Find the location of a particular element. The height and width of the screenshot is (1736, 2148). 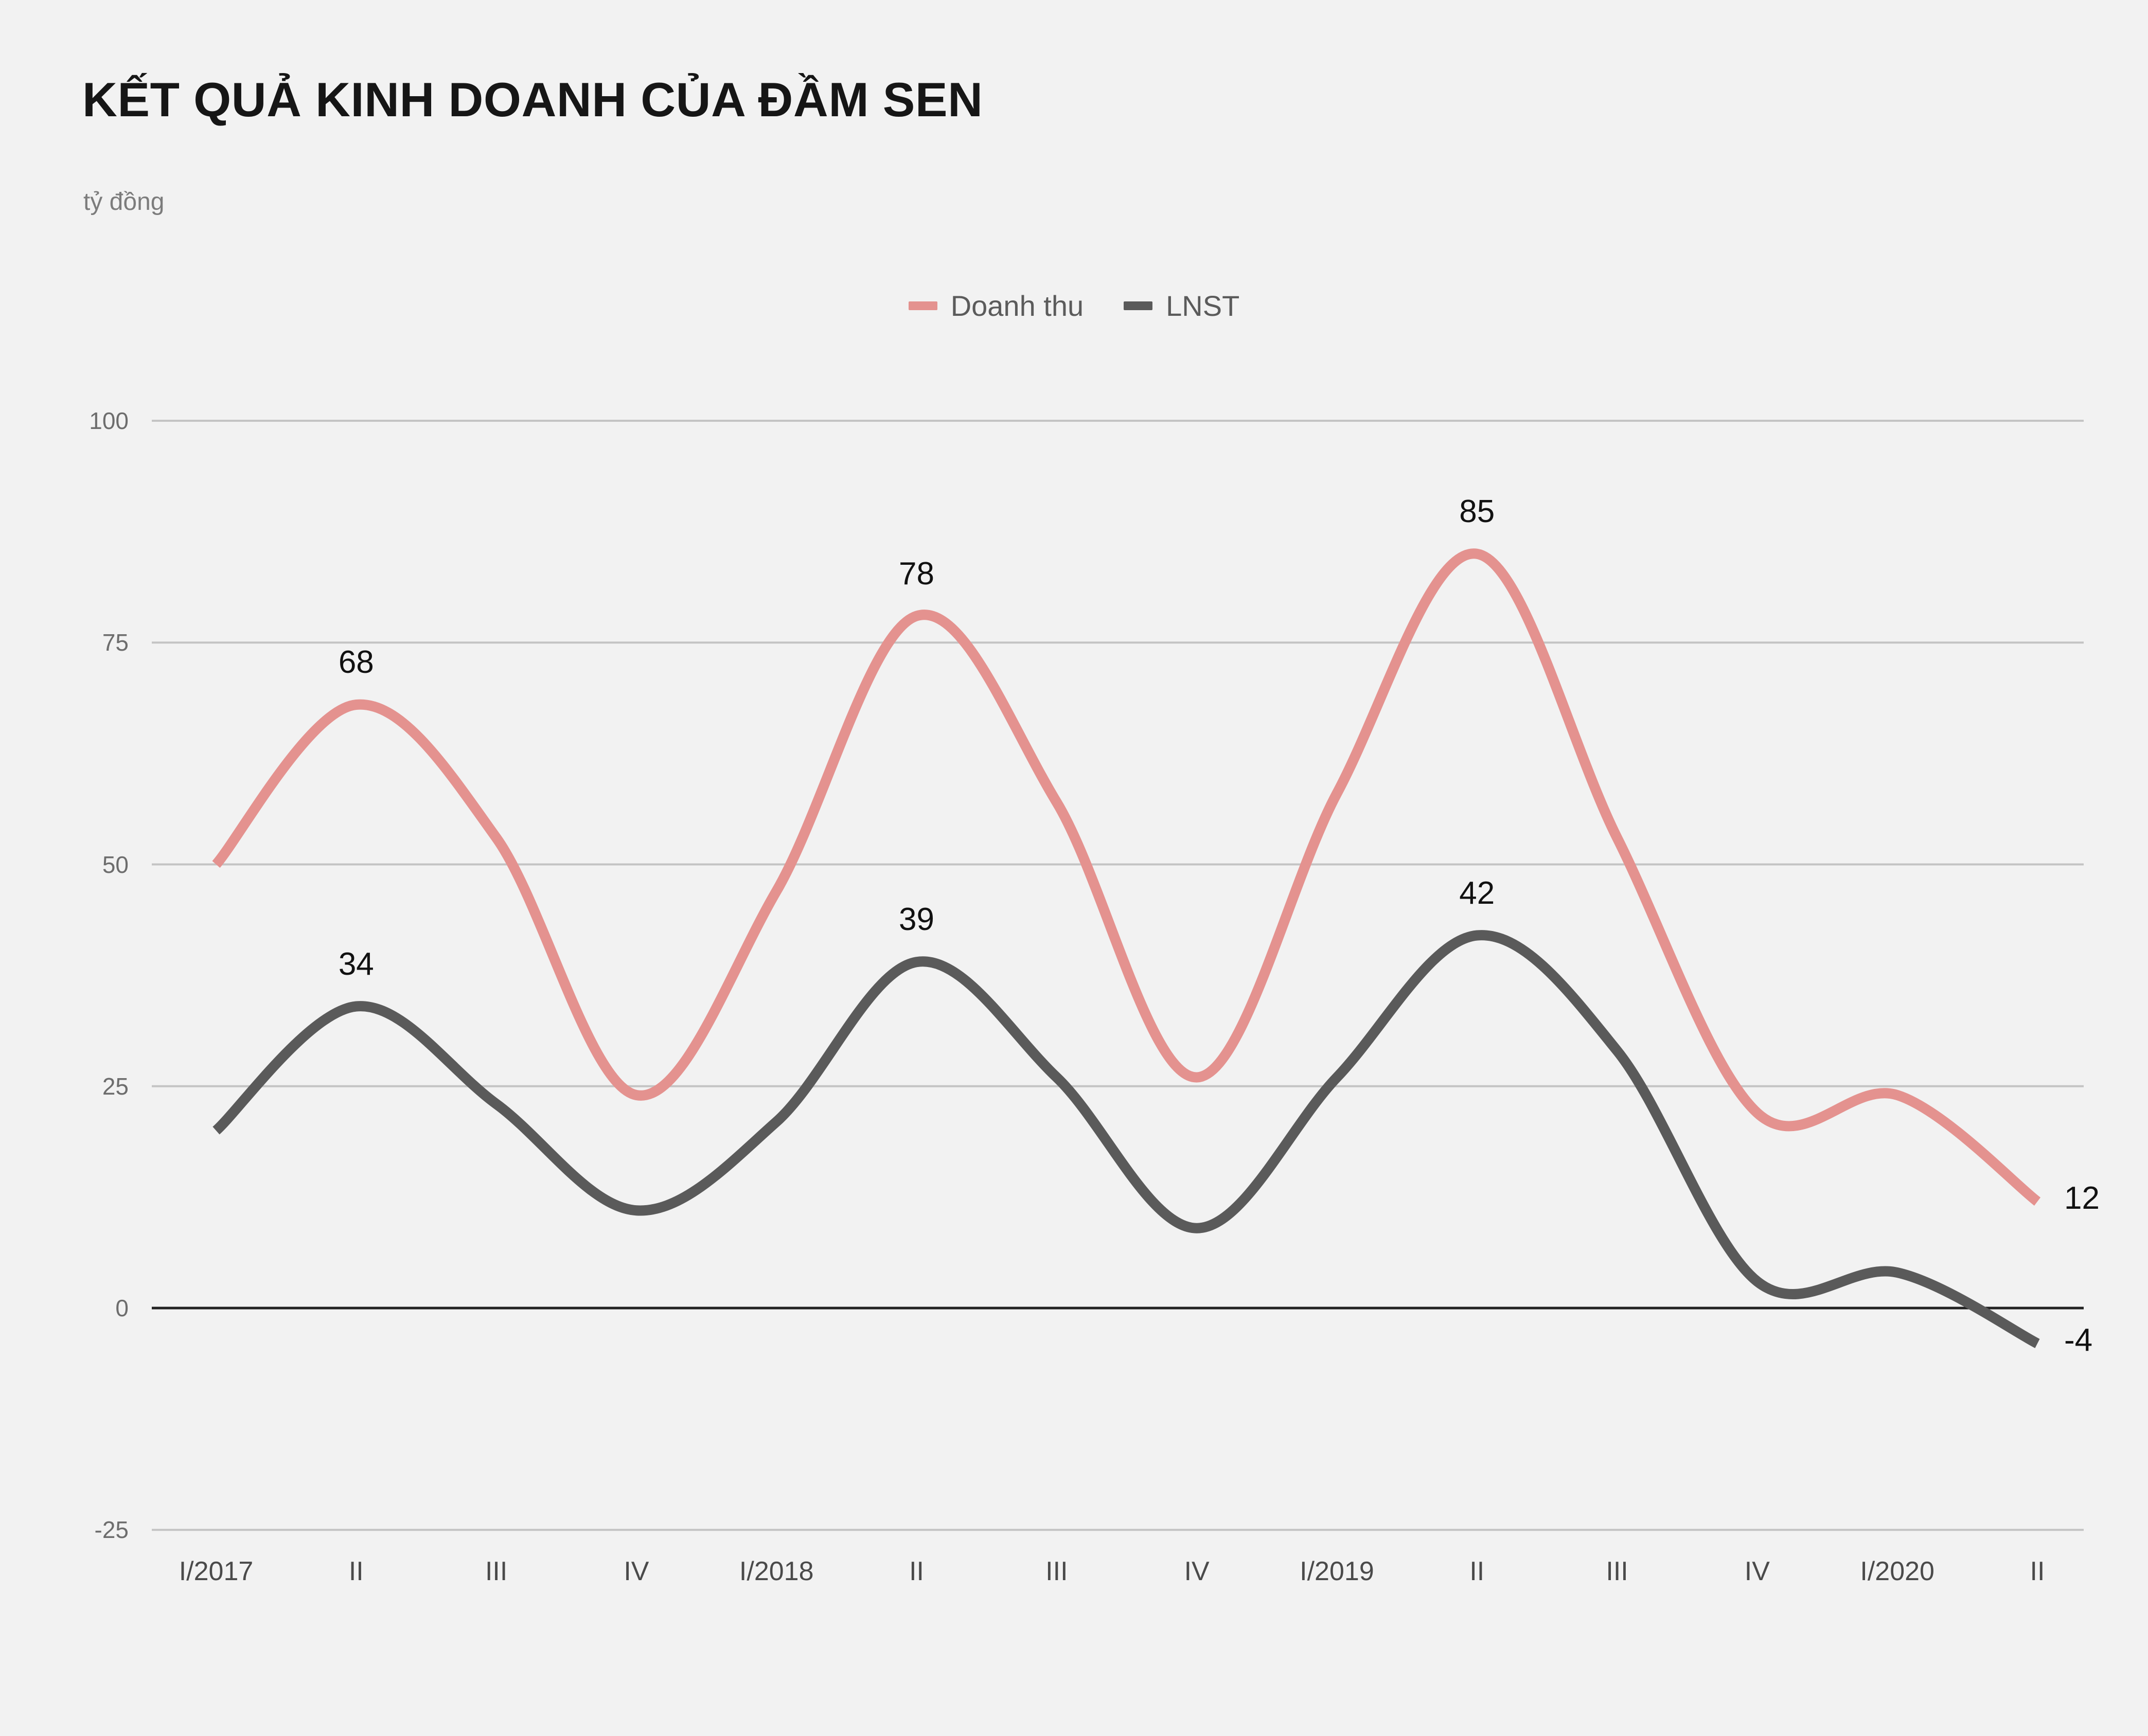

data-point-label: 39 is located at coordinates (917, 920).